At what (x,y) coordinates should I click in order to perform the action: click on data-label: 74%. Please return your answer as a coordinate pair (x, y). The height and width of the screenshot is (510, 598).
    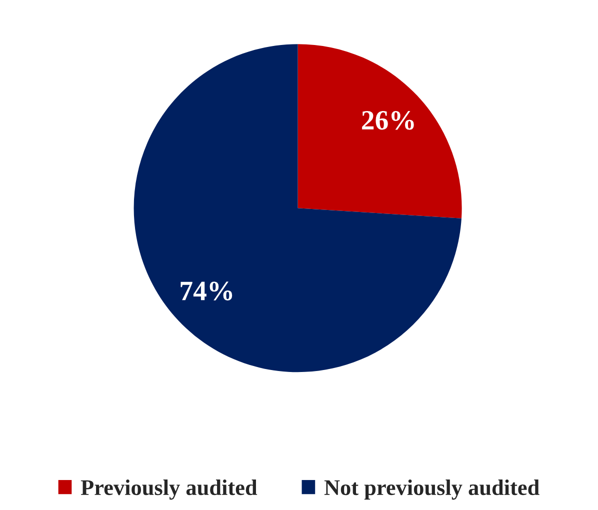
    Looking at the image, I should click on (206, 291).